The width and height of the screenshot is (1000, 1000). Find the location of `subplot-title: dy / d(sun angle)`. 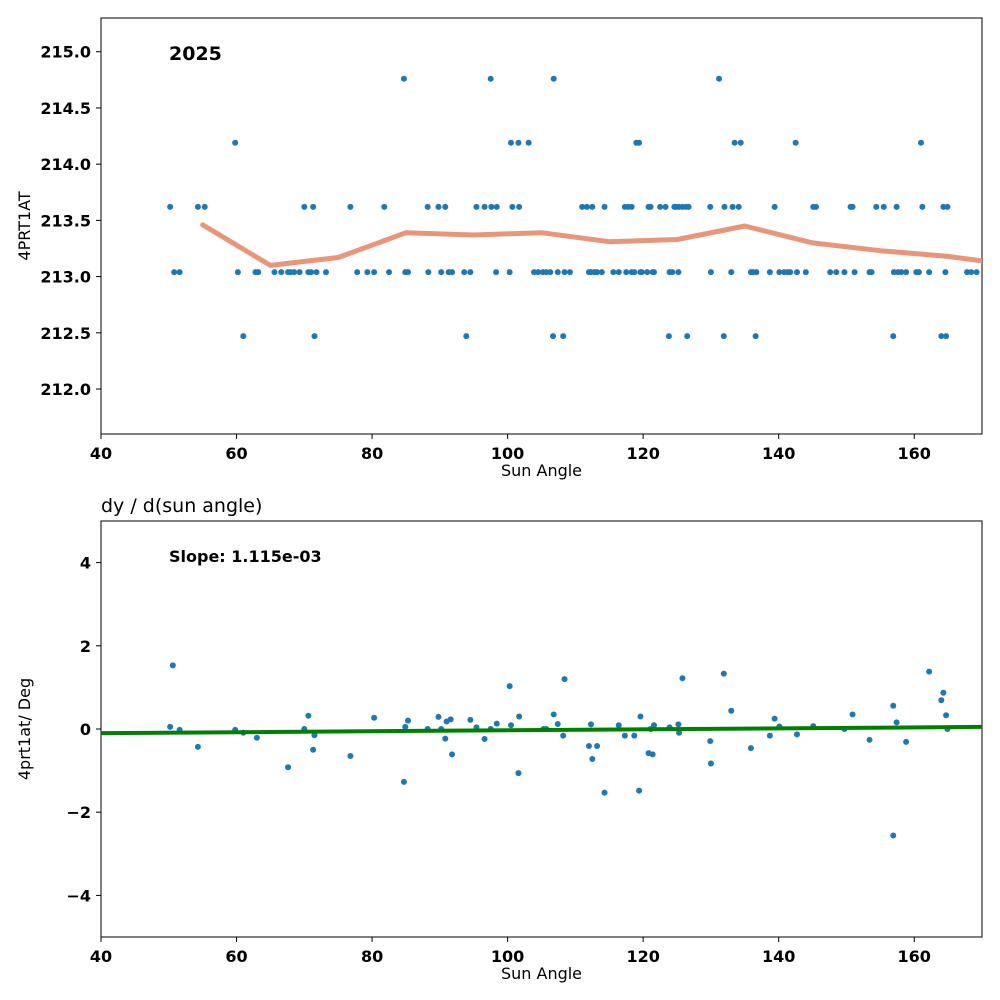

subplot-title: dy / d(sun angle) is located at coordinates (181, 506).